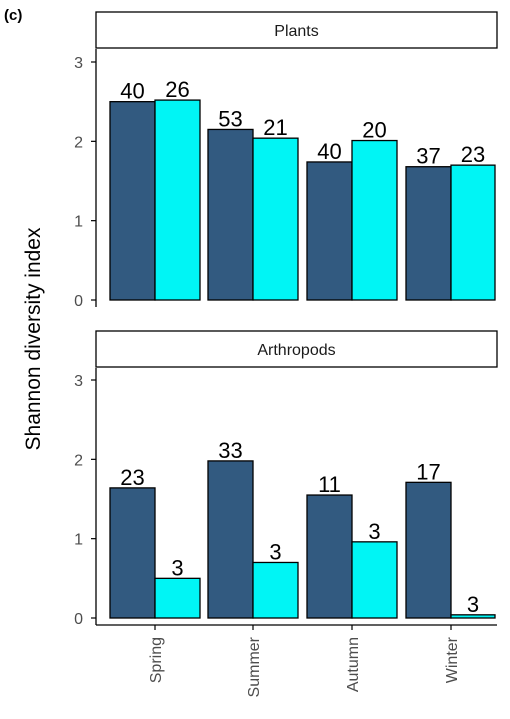 Image resolution: width=510 pixels, height=719 pixels. What do you see at coordinates (177, 89) in the screenshot?
I see `data-label: 26` at bounding box center [177, 89].